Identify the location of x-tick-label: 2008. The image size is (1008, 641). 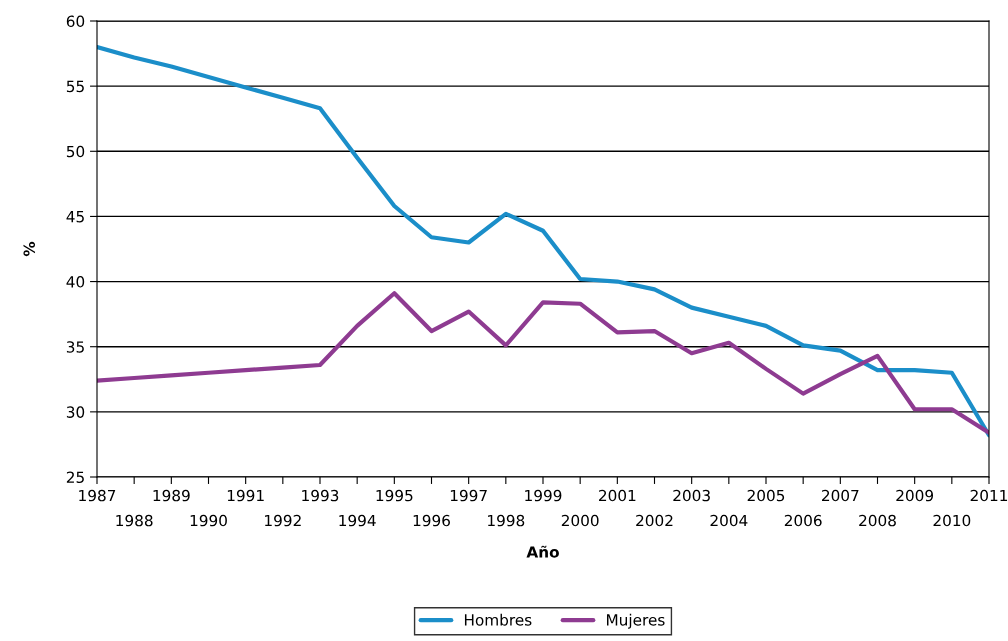
(877, 520).